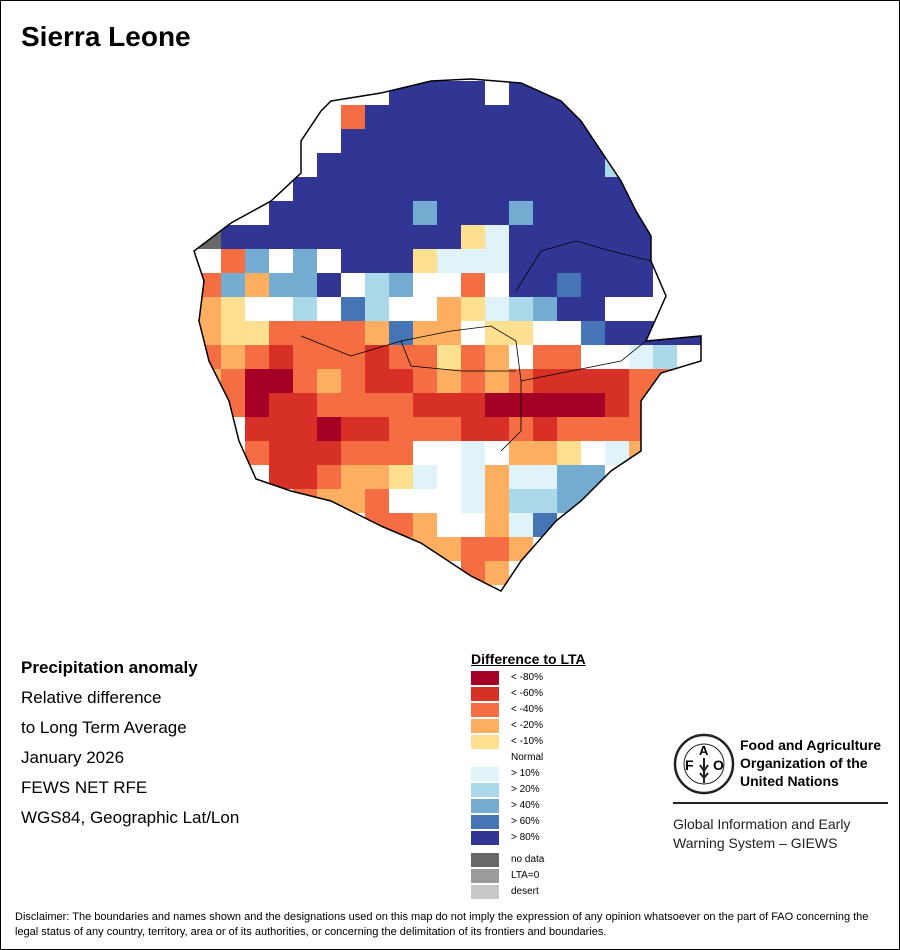  Describe the element at coordinates (525, 773) in the screenshot. I see `legend-label: > 10%` at that location.